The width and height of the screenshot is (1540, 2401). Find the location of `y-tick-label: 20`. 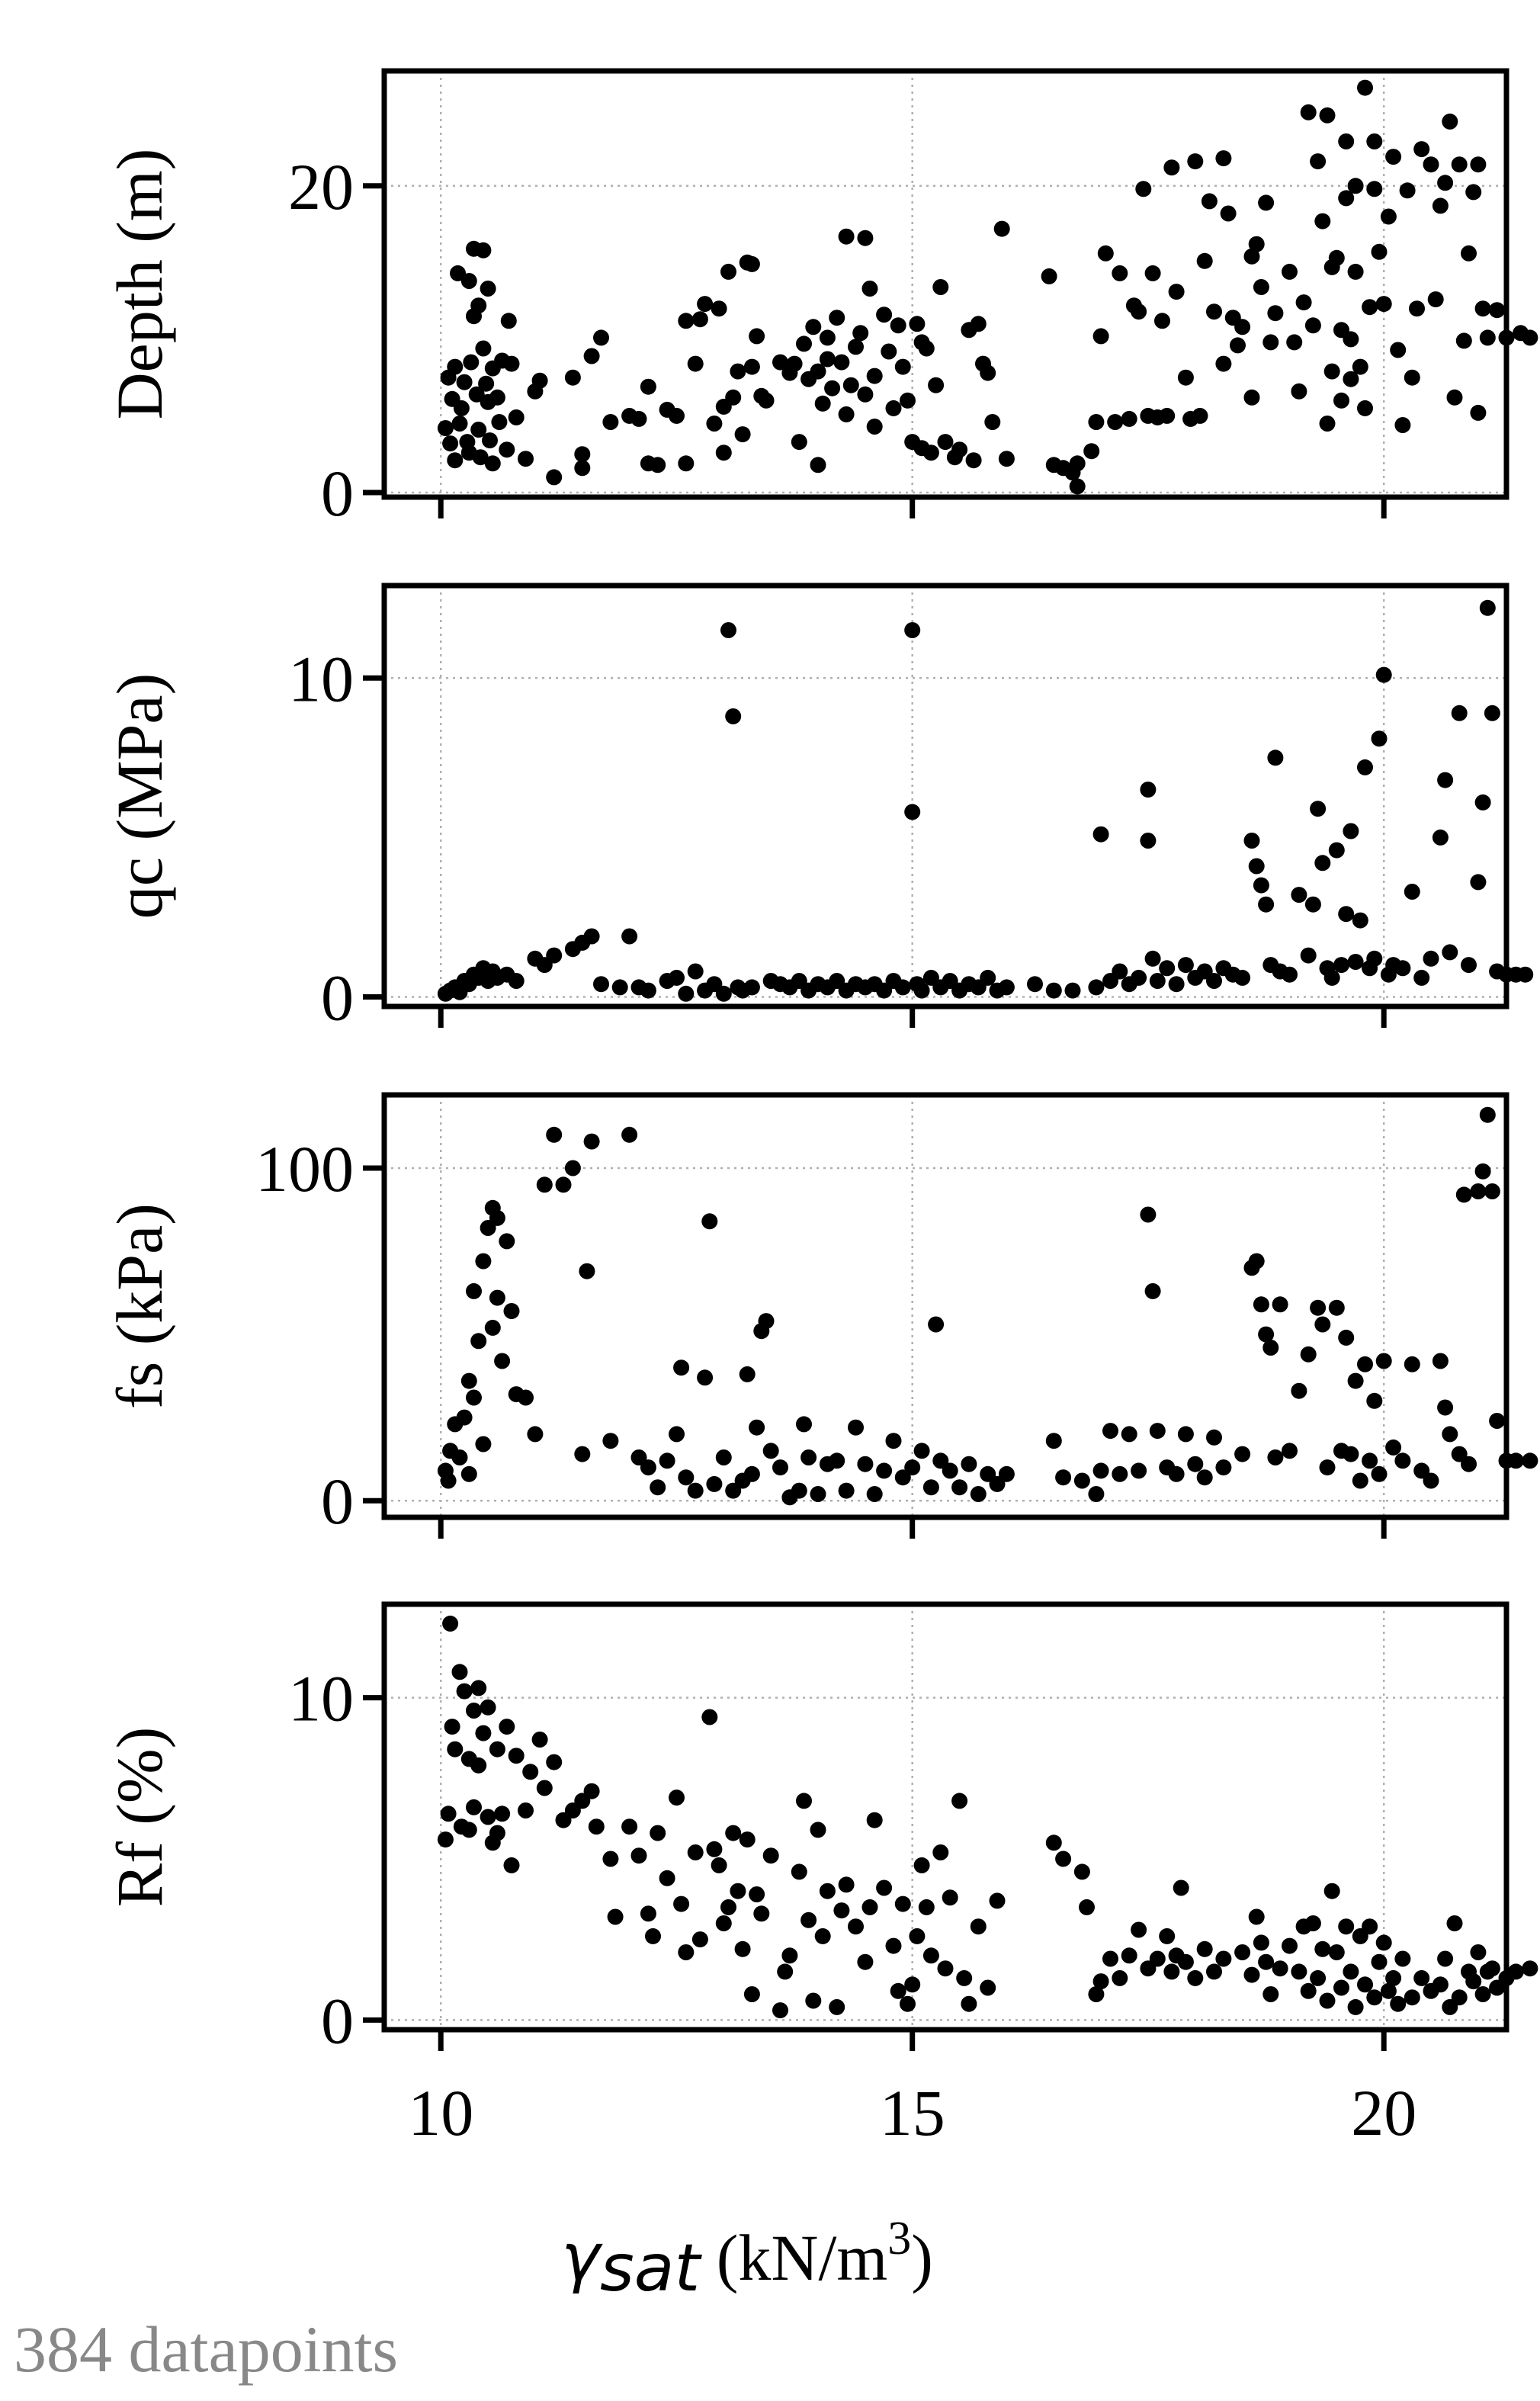

y-tick-label: 20 is located at coordinates (321, 186).